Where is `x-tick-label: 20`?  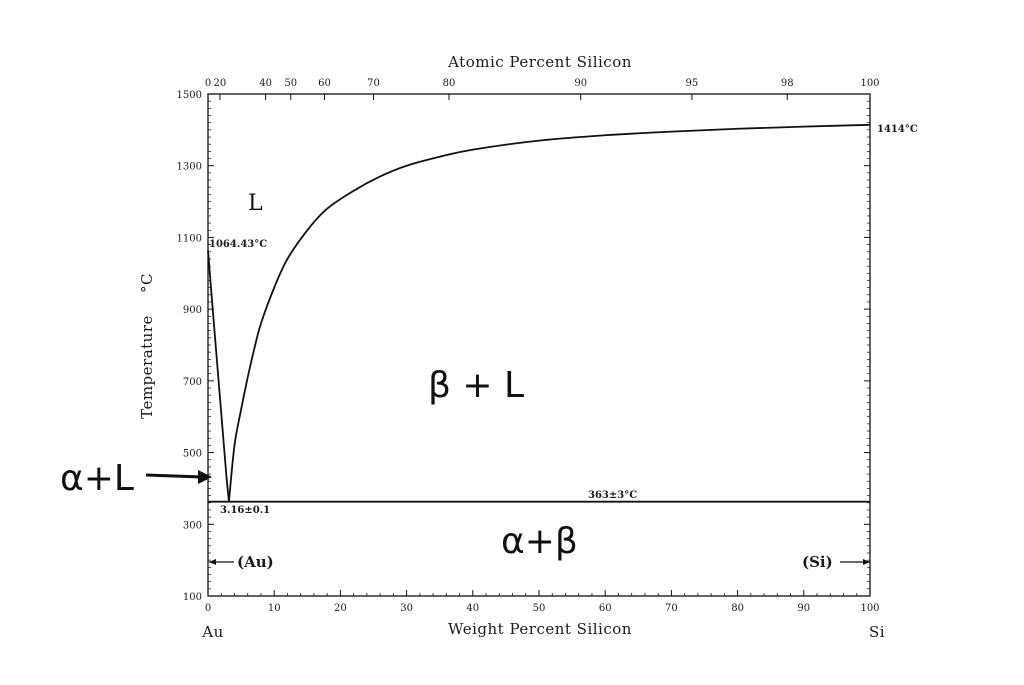 x-tick-label: 20 is located at coordinates (340, 608).